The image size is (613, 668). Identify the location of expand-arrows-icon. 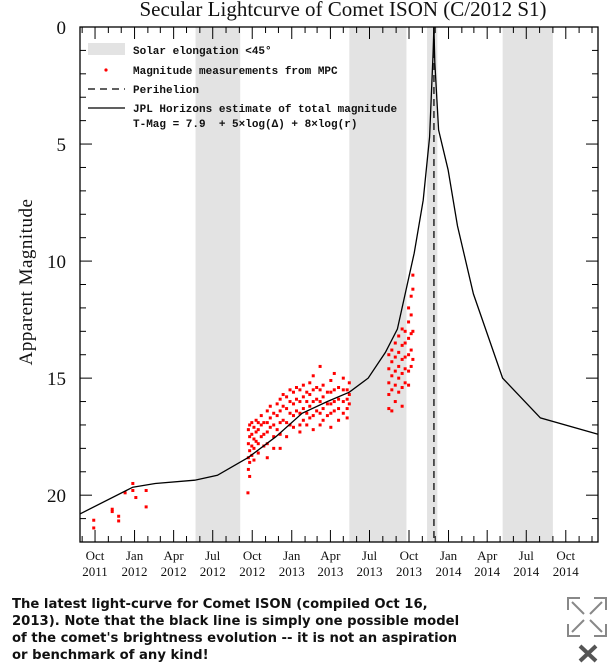
(587, 617).